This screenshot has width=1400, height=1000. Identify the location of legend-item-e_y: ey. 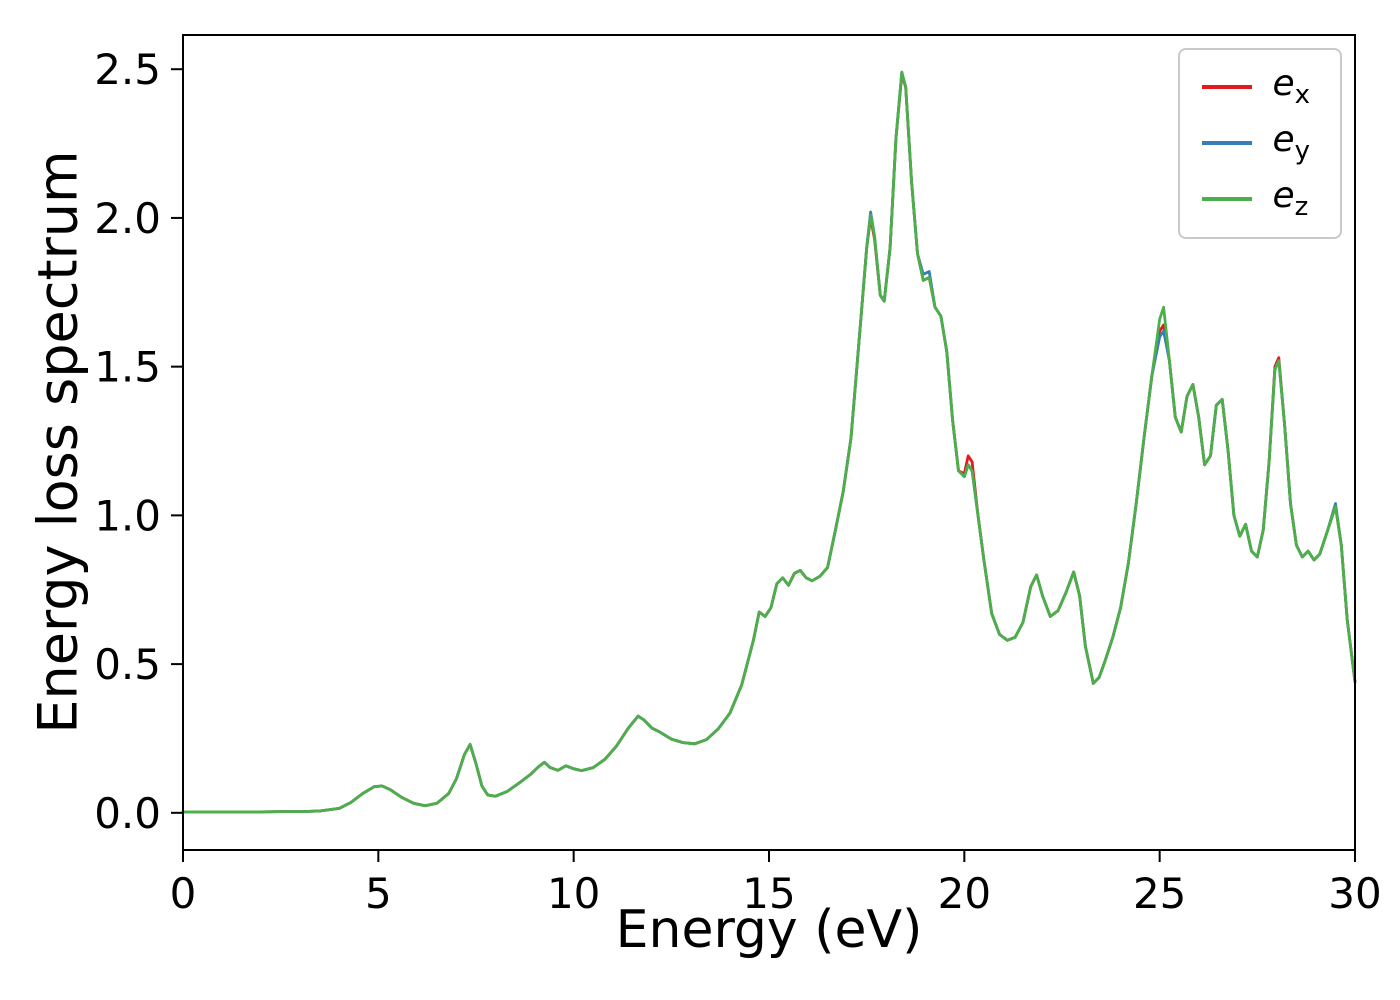
(1256, 143).